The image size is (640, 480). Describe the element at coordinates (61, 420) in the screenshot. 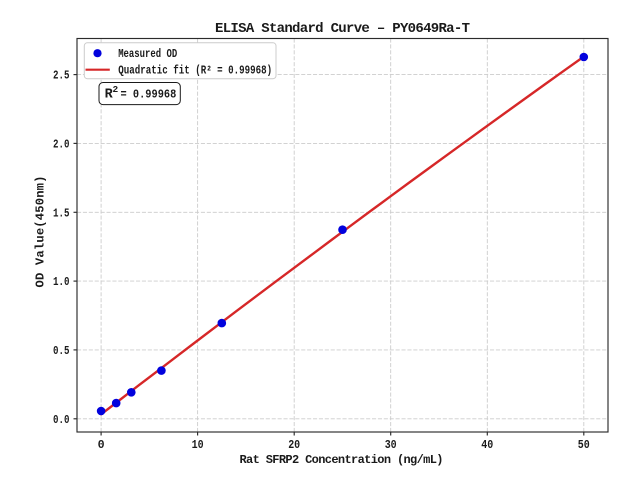

I see `svg-text: 0.0` at that location.